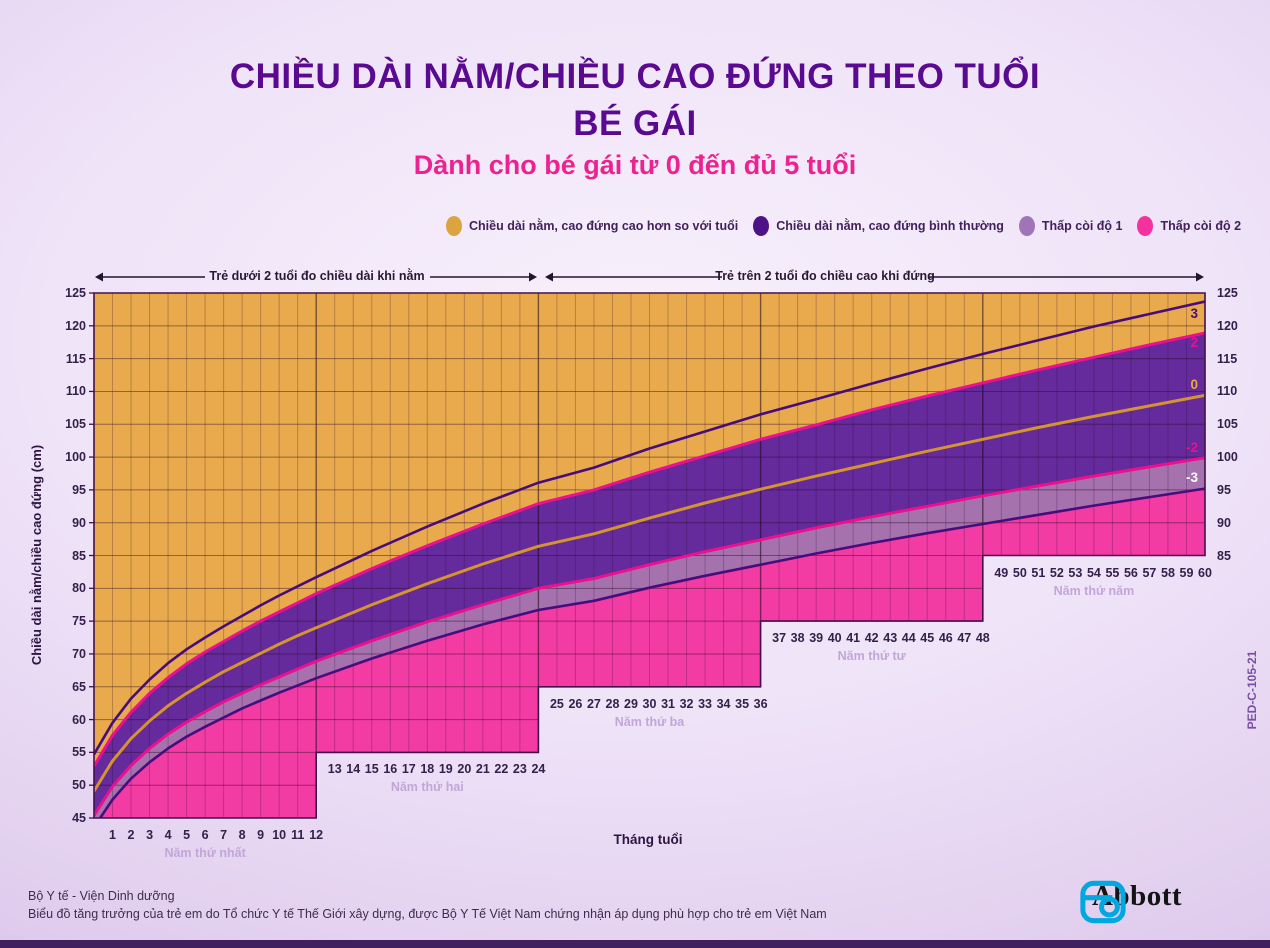 This screenshot has width=1270, height=948. Describe the element at coordinates (454, 226) in the screenshot. I see `gold-oval-icon` at that location.